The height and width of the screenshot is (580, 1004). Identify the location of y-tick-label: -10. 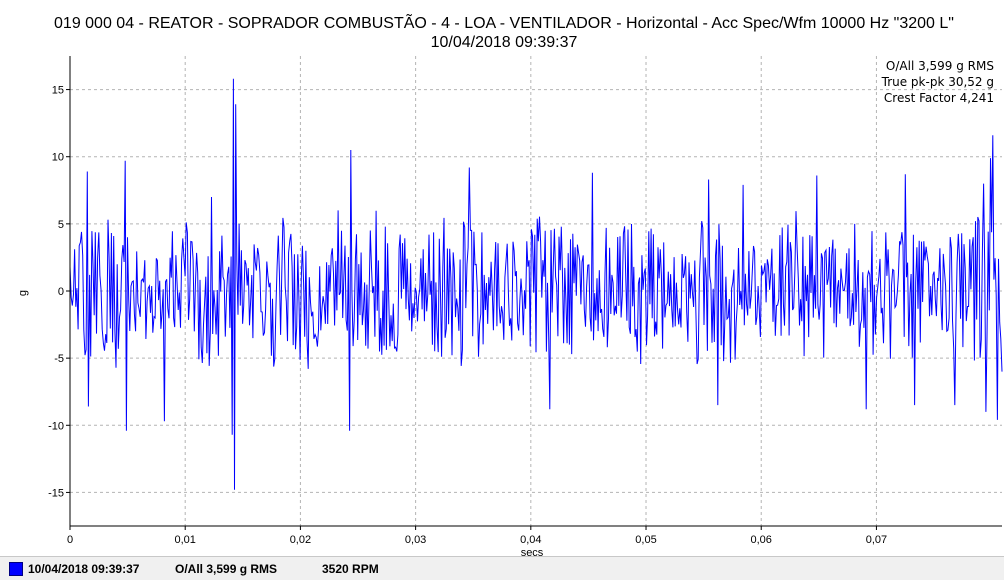
(56, 426).